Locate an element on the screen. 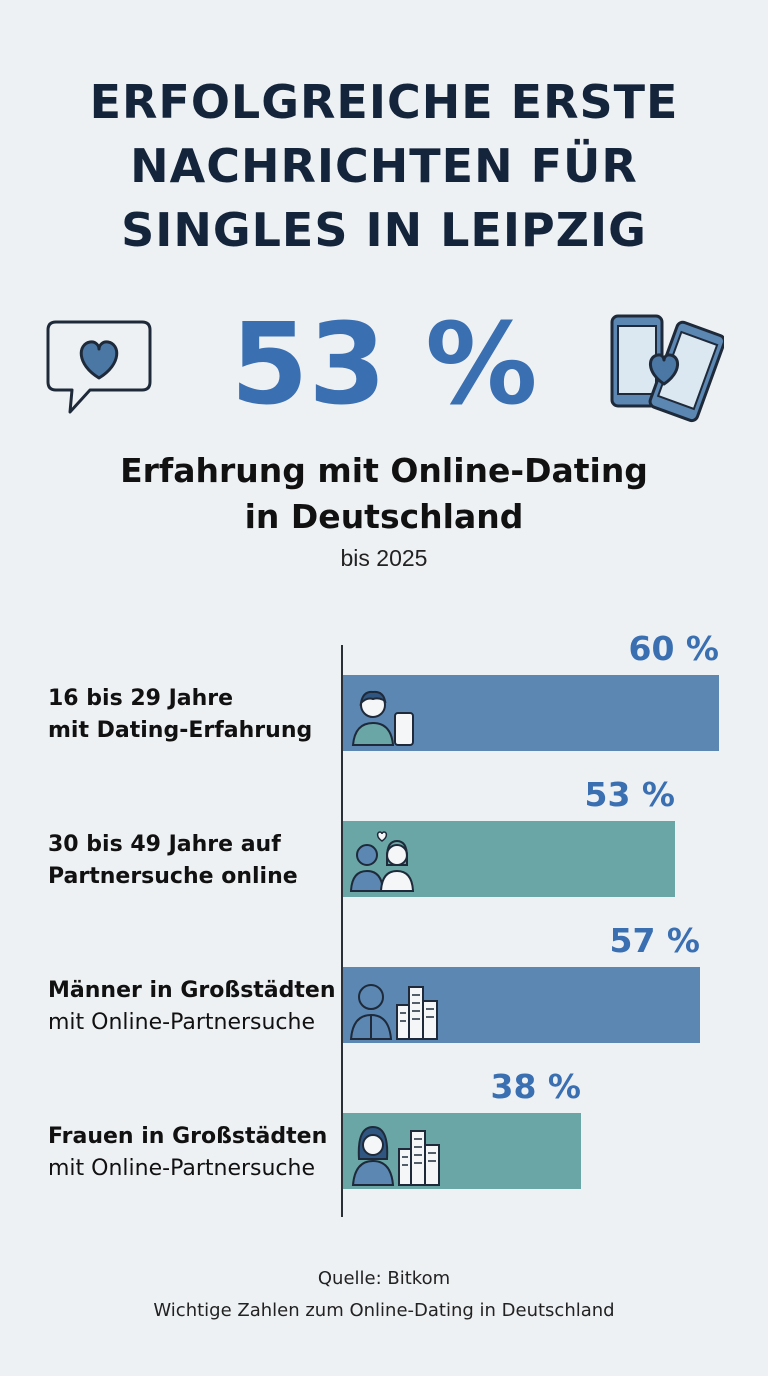 The height and width of the screenshot is (1376, 768). source-line-1: Quelle: Bitkom is located at coordinates (384, 1278).